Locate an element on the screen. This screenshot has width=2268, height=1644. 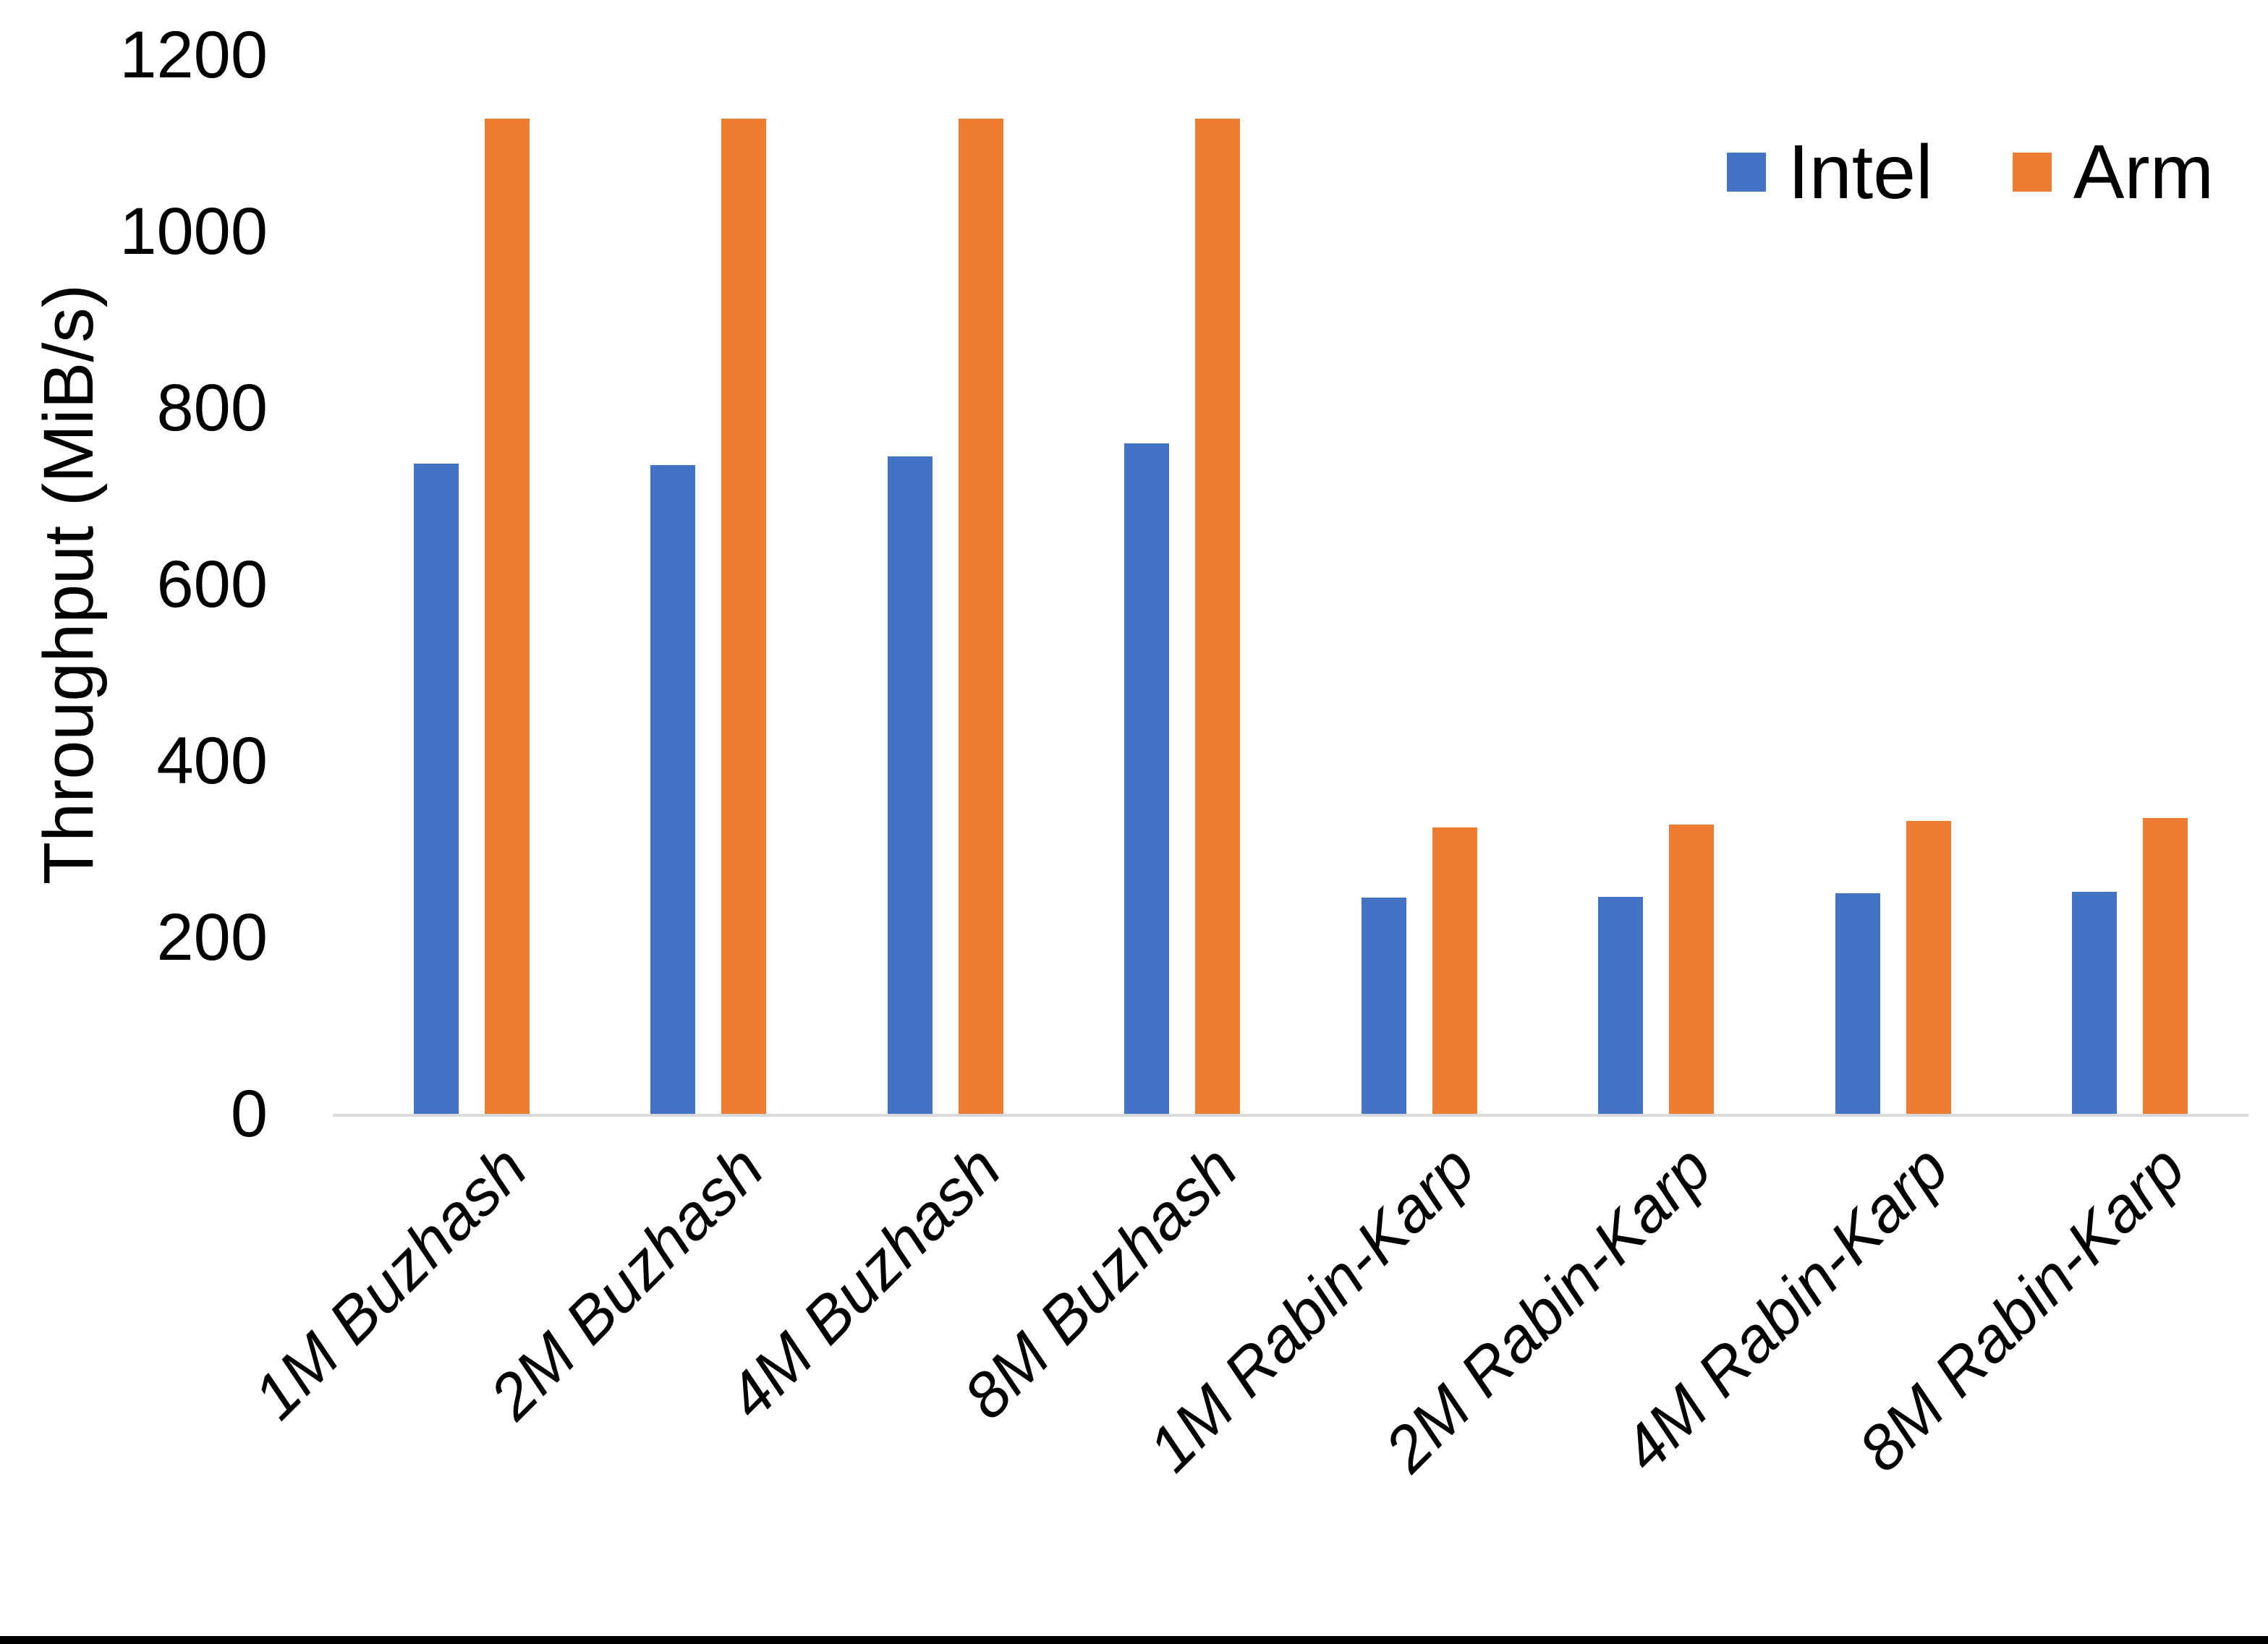
legend: Intel Arm is located at coordinates (1970, 172).